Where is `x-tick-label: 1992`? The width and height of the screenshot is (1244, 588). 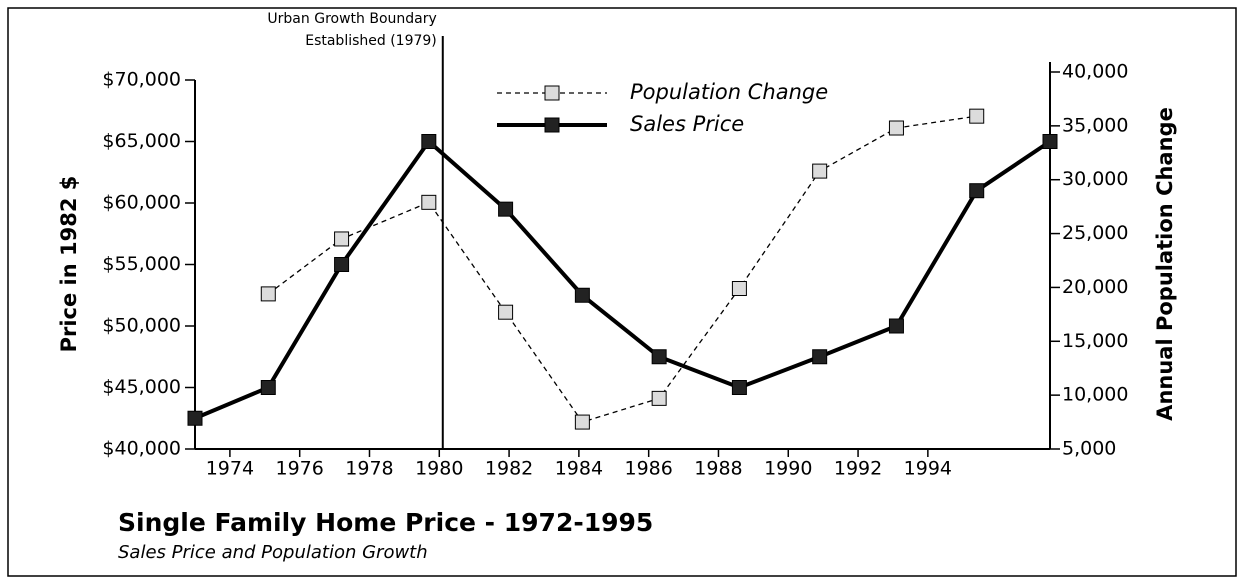 x-tick-label: 1992 is located at coordinates (858, 469).